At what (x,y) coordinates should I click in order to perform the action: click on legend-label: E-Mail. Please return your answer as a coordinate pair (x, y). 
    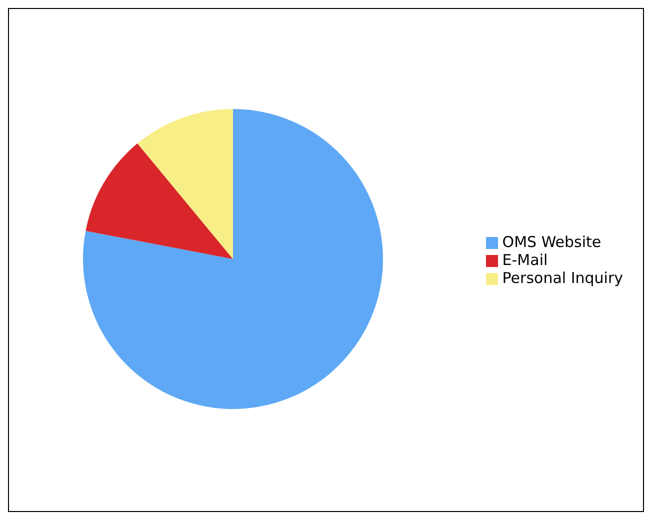
    Looking at the image, I should click on (525, 260).